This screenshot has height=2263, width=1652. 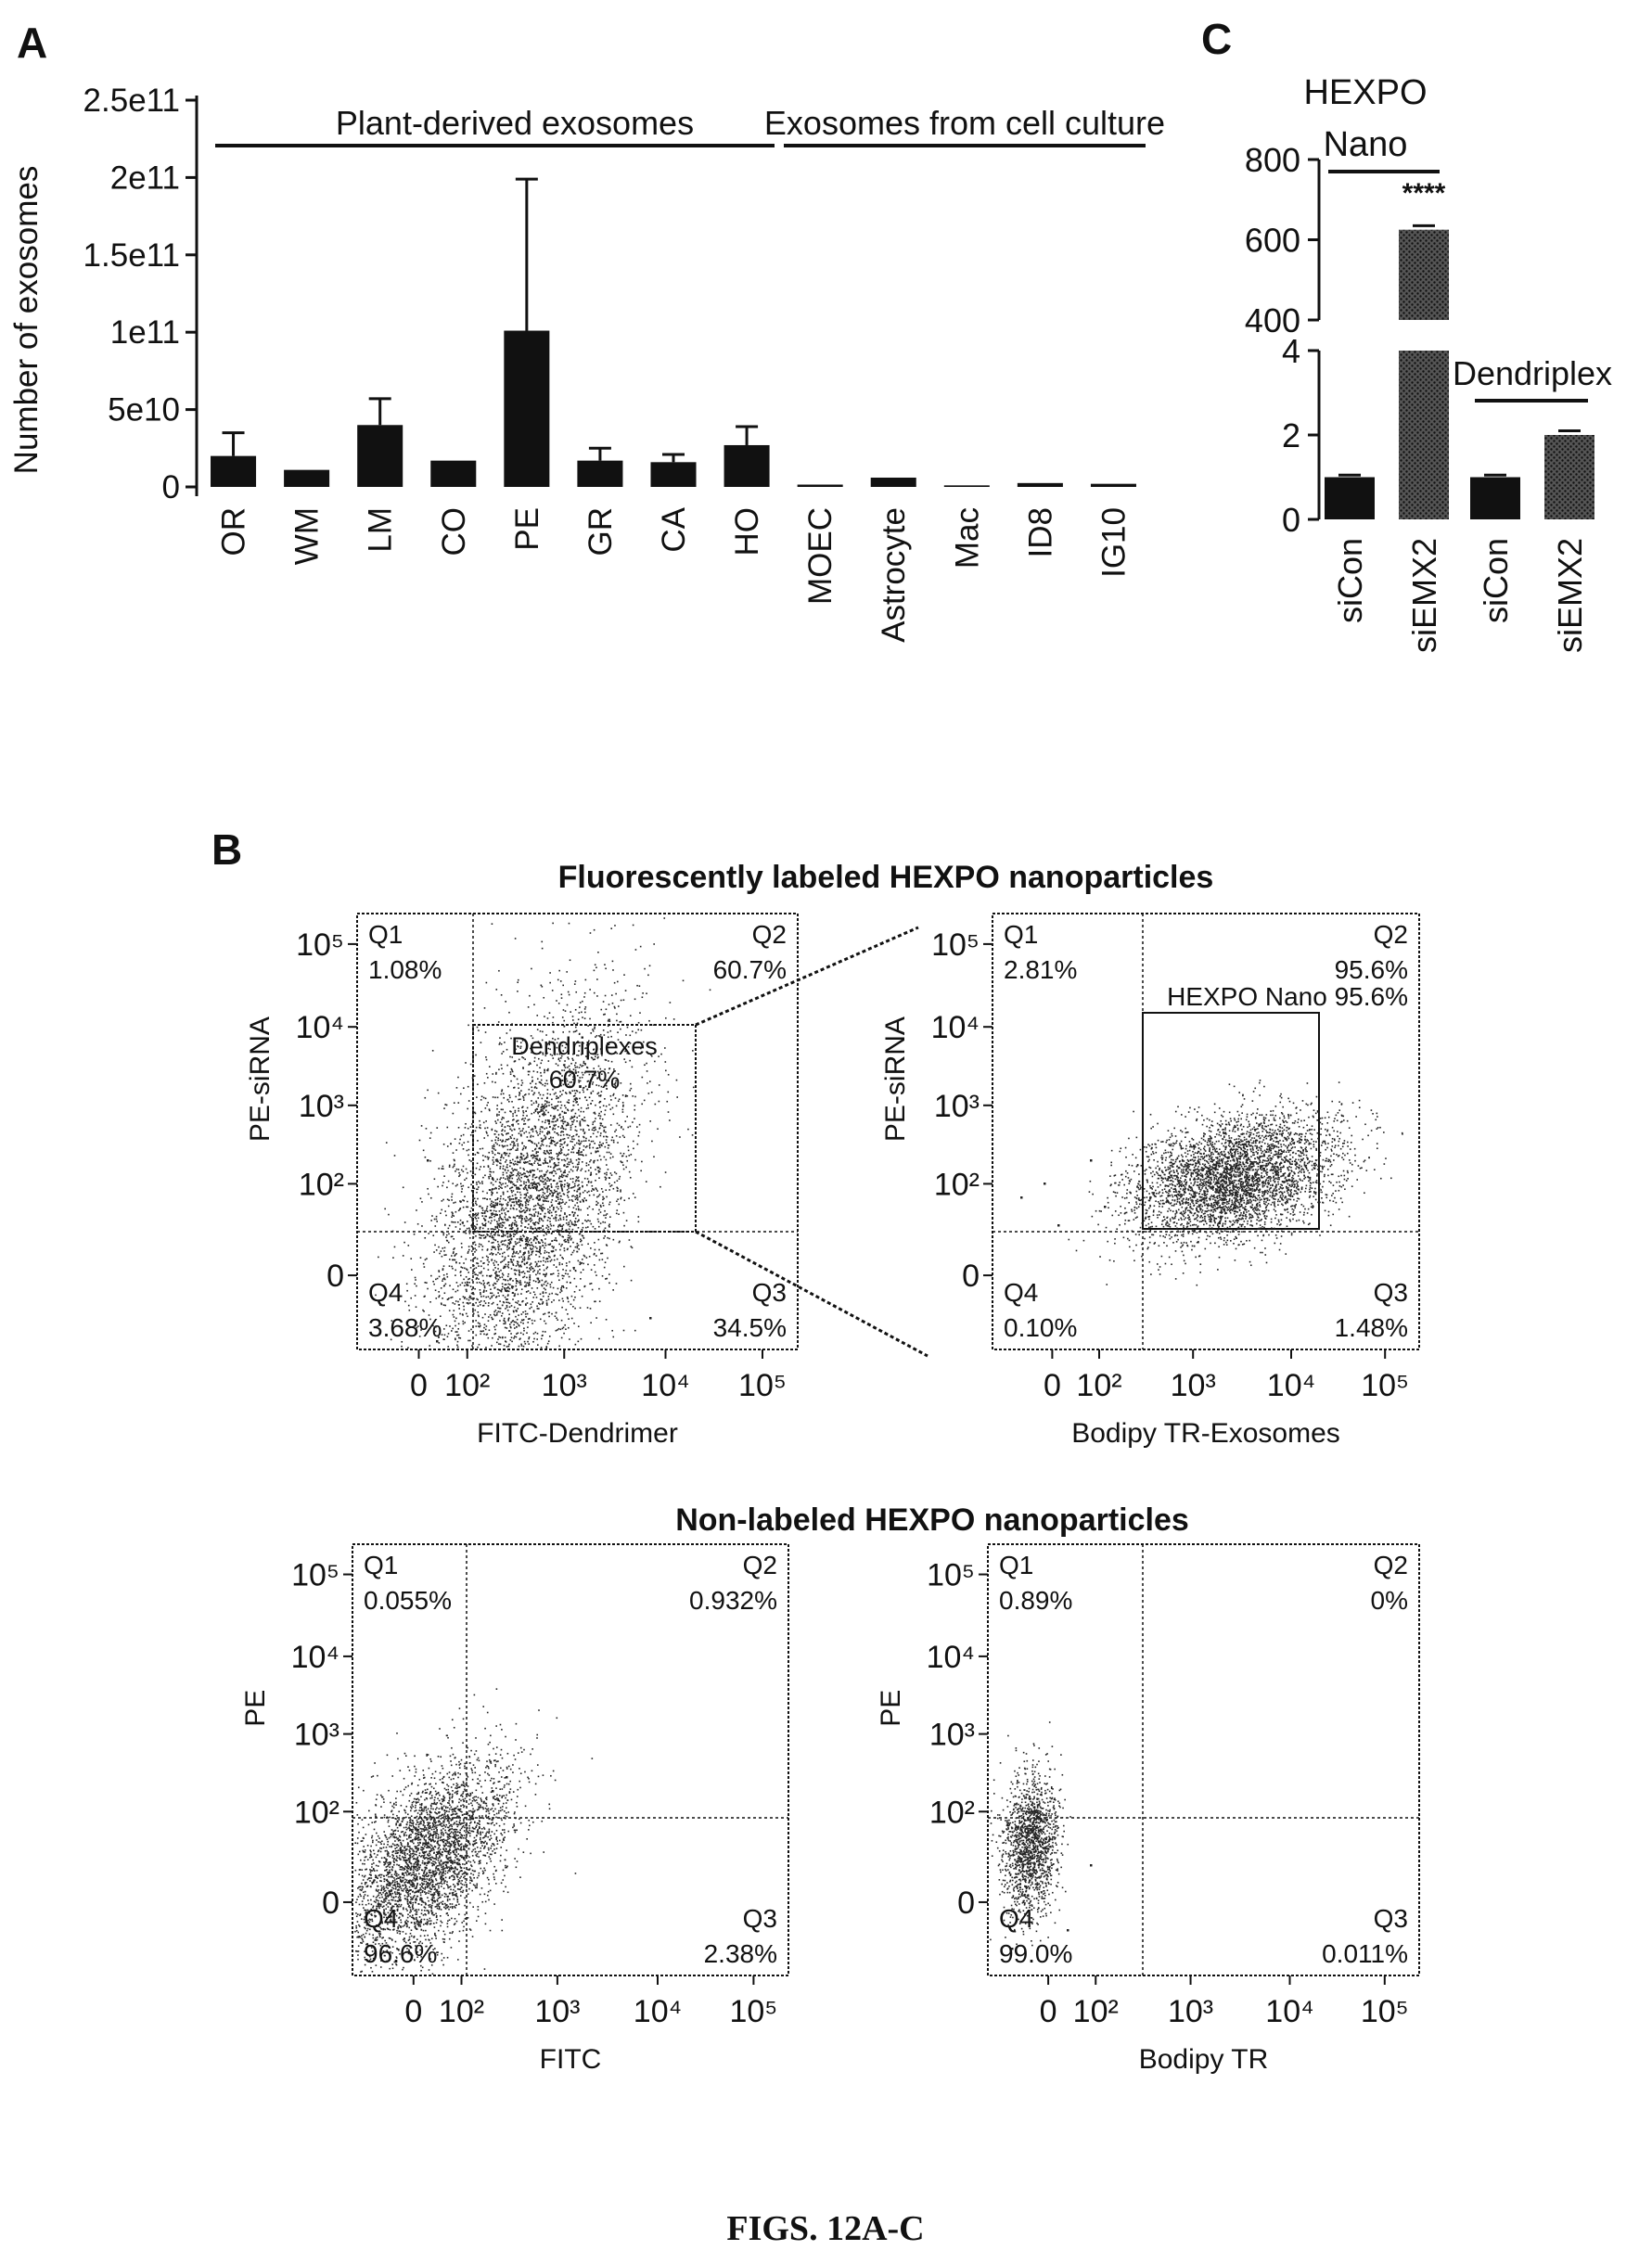 What do you see at coordinates (665, 1385) in the screenshot?
I see `x-tick-label: 10⁴` at bounding box center [665, 1385].